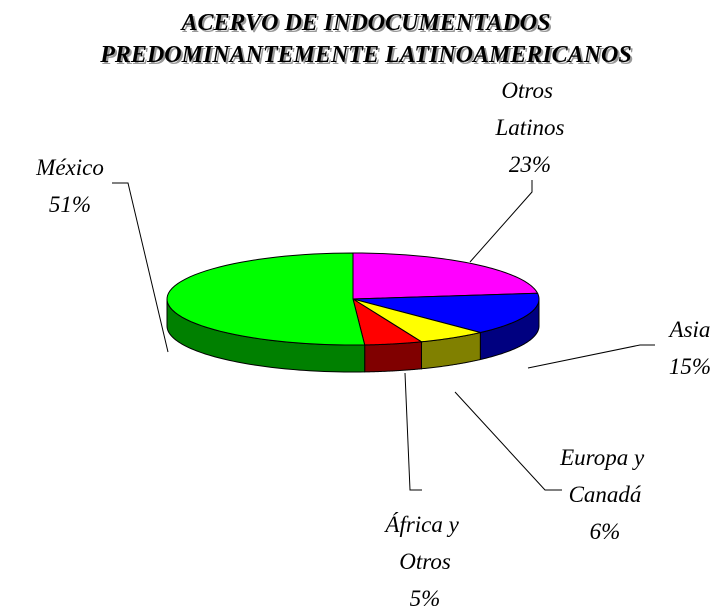 The image size is (723, 610). What do you see at coordinates (689, 329) in the screenshot?
I see `category-label: Asia` at bounding box center [689, 329].